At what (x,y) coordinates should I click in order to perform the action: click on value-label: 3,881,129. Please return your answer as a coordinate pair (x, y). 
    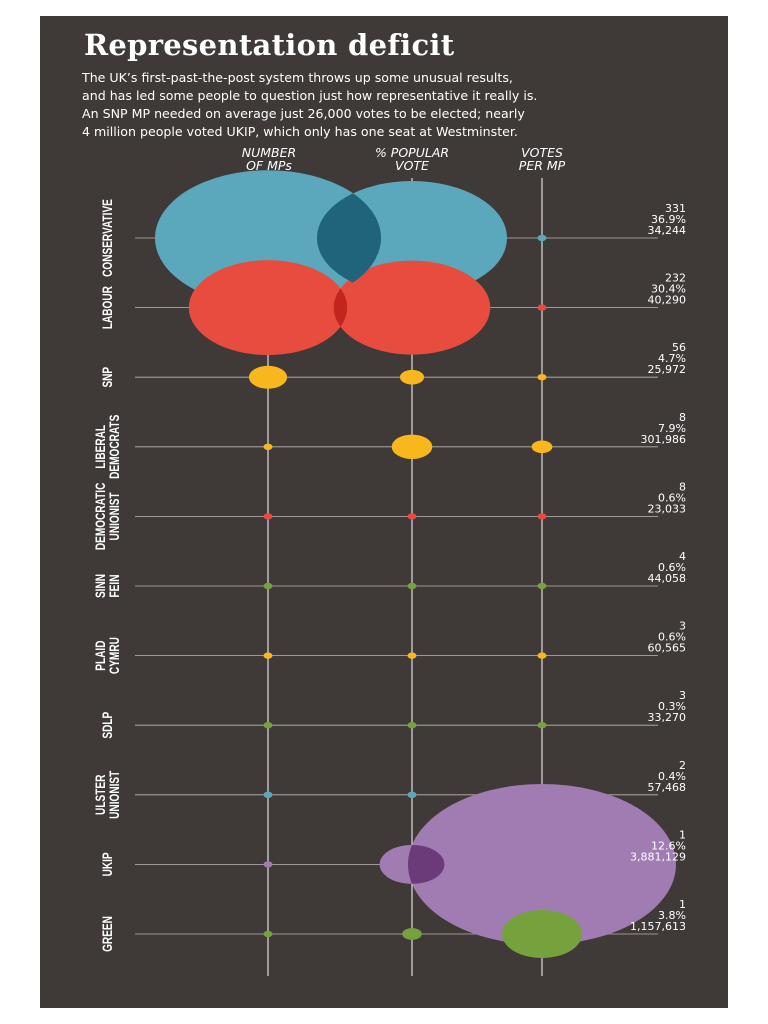
    Looking at the image, I should click on (658, 856).